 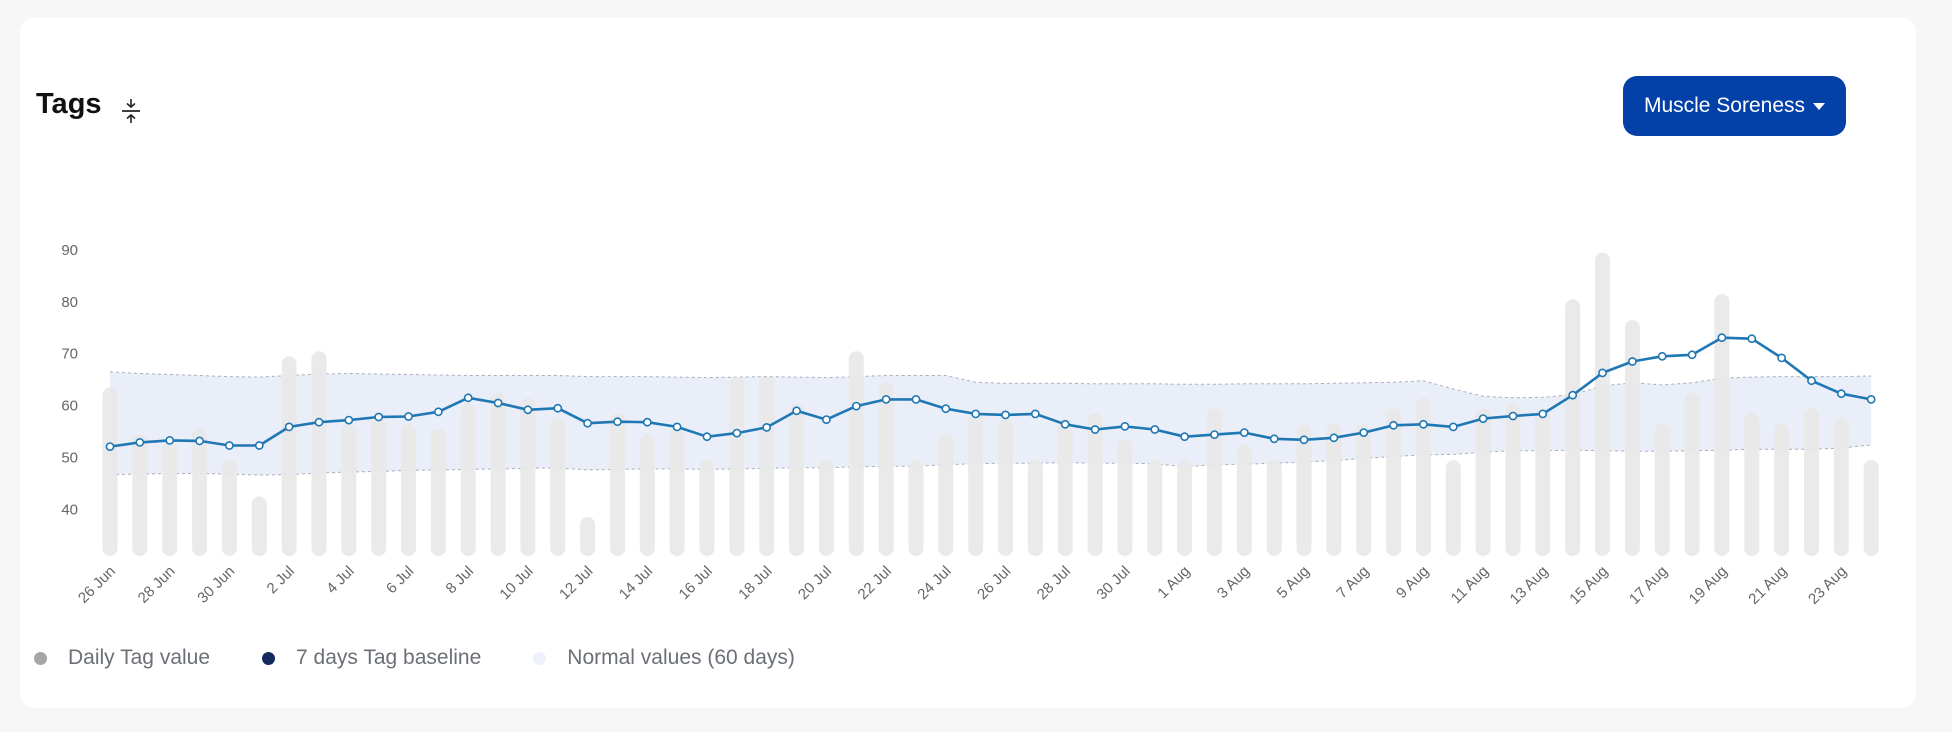 What do you see at coordinates (1412, 582) in the screenshot?
I see `x-tick-label: 9 Aug` at bounding box center [1412, 582].